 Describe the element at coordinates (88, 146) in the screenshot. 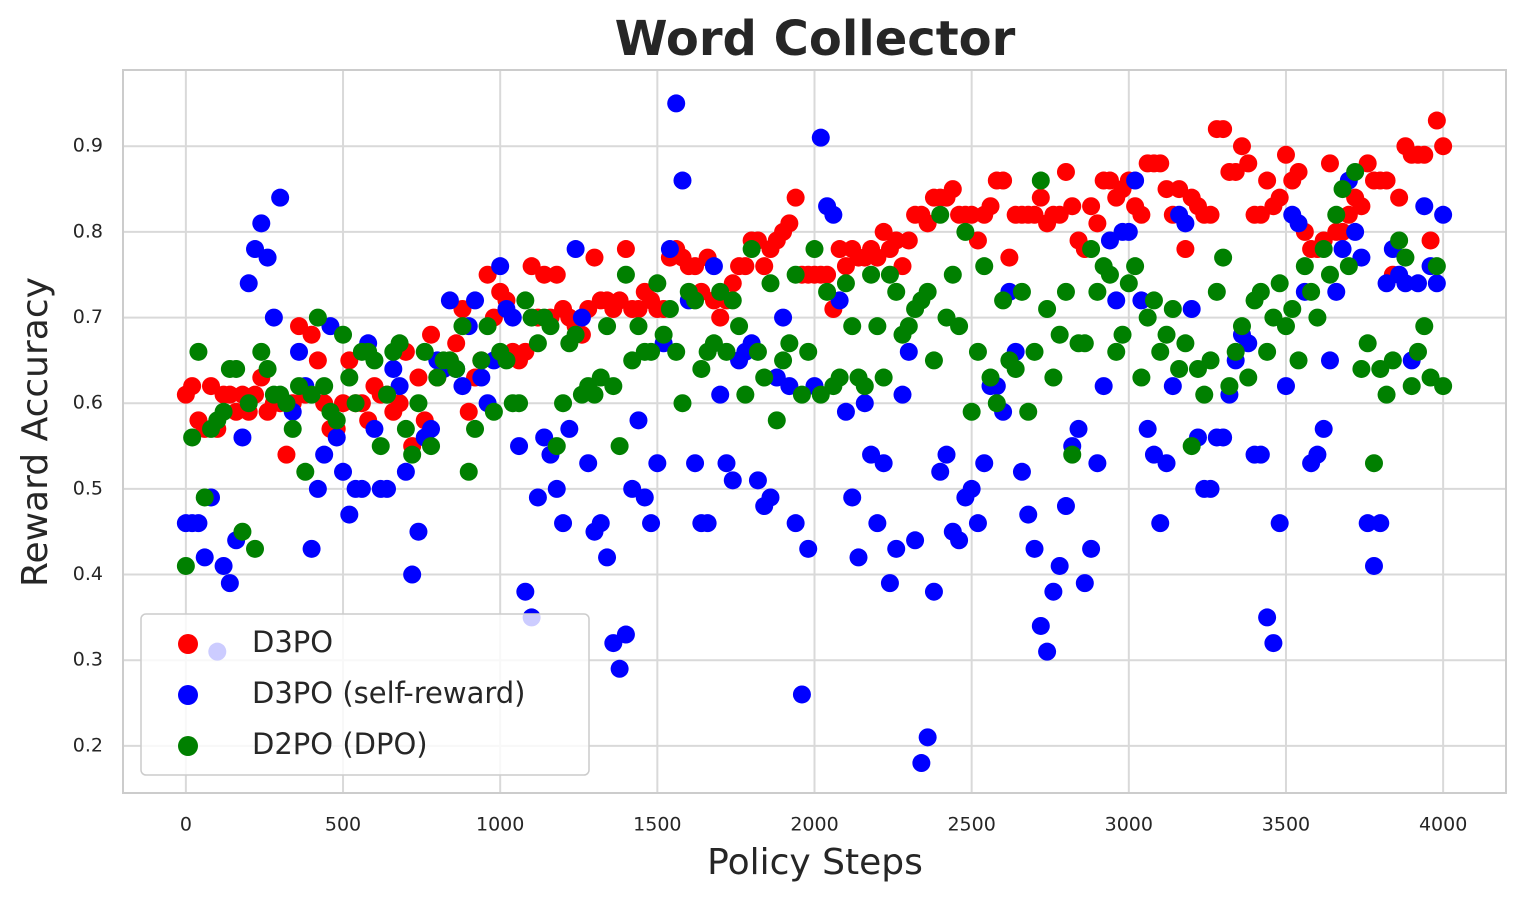

I see `y-tick-label: 0.9` at that location.